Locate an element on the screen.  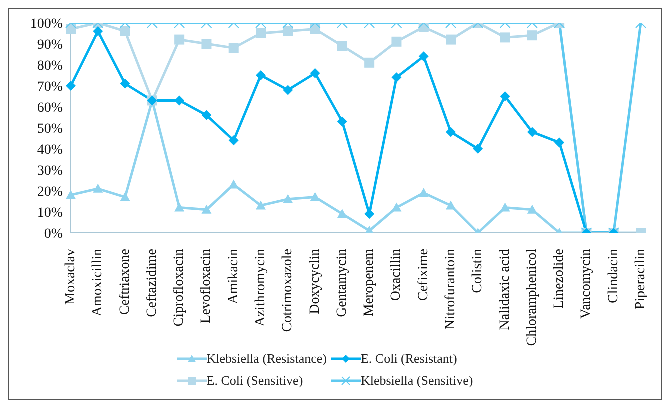
x-tick-label: Ciprofloxacin is located at coordinates (180, 288).